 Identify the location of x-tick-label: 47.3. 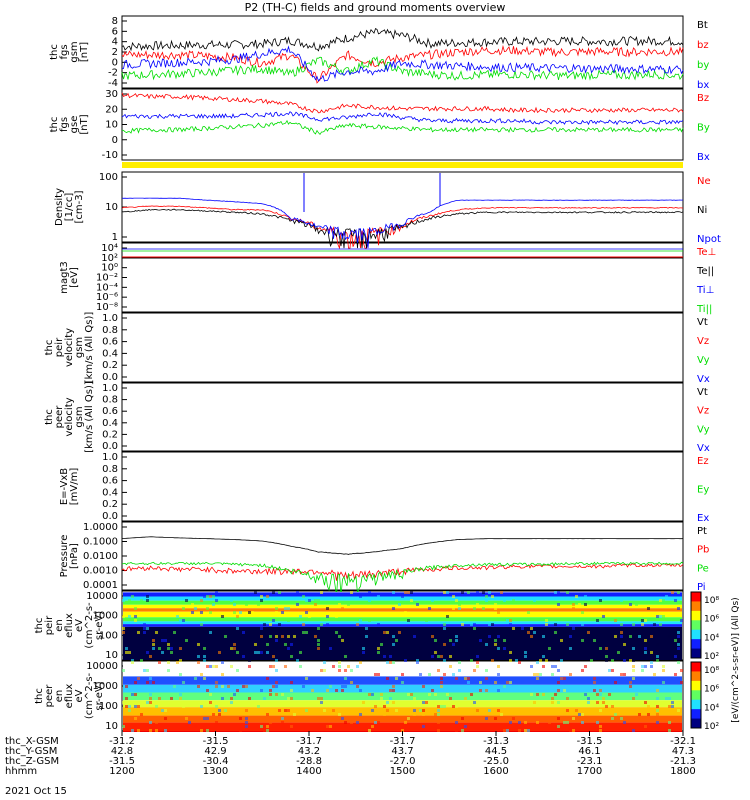
(683, 751).